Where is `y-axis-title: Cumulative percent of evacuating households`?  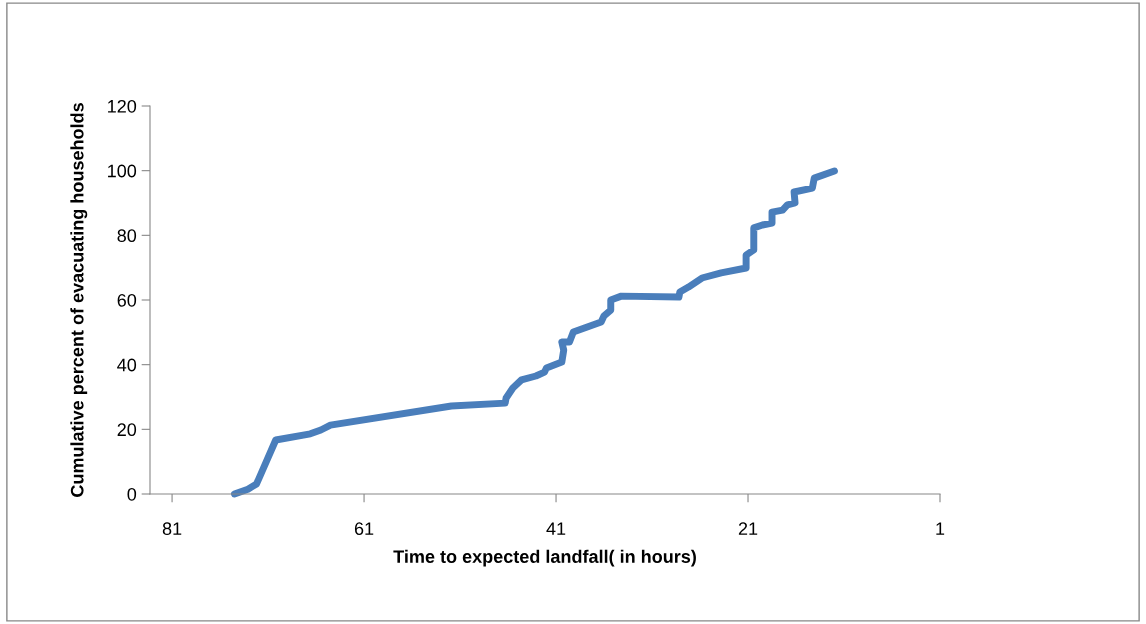 y-axis-title: Cumulative percent of evacuating households is located at coordinates (79, 300).